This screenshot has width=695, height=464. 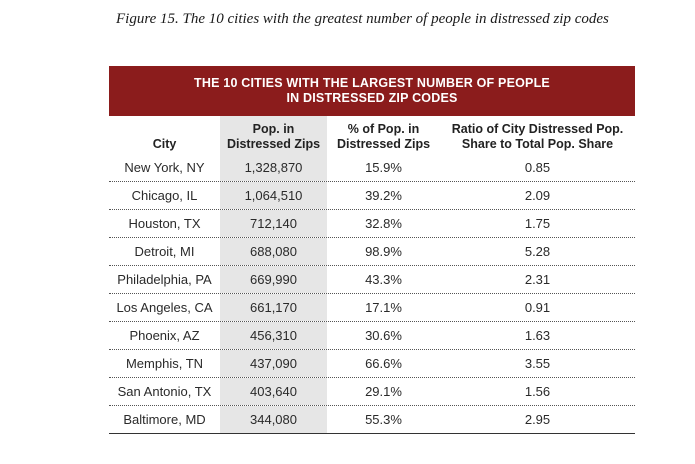 I want to click on table-row: Baltimore, MD 344,080 55.3% 2.95, so click(x=372, y=419).